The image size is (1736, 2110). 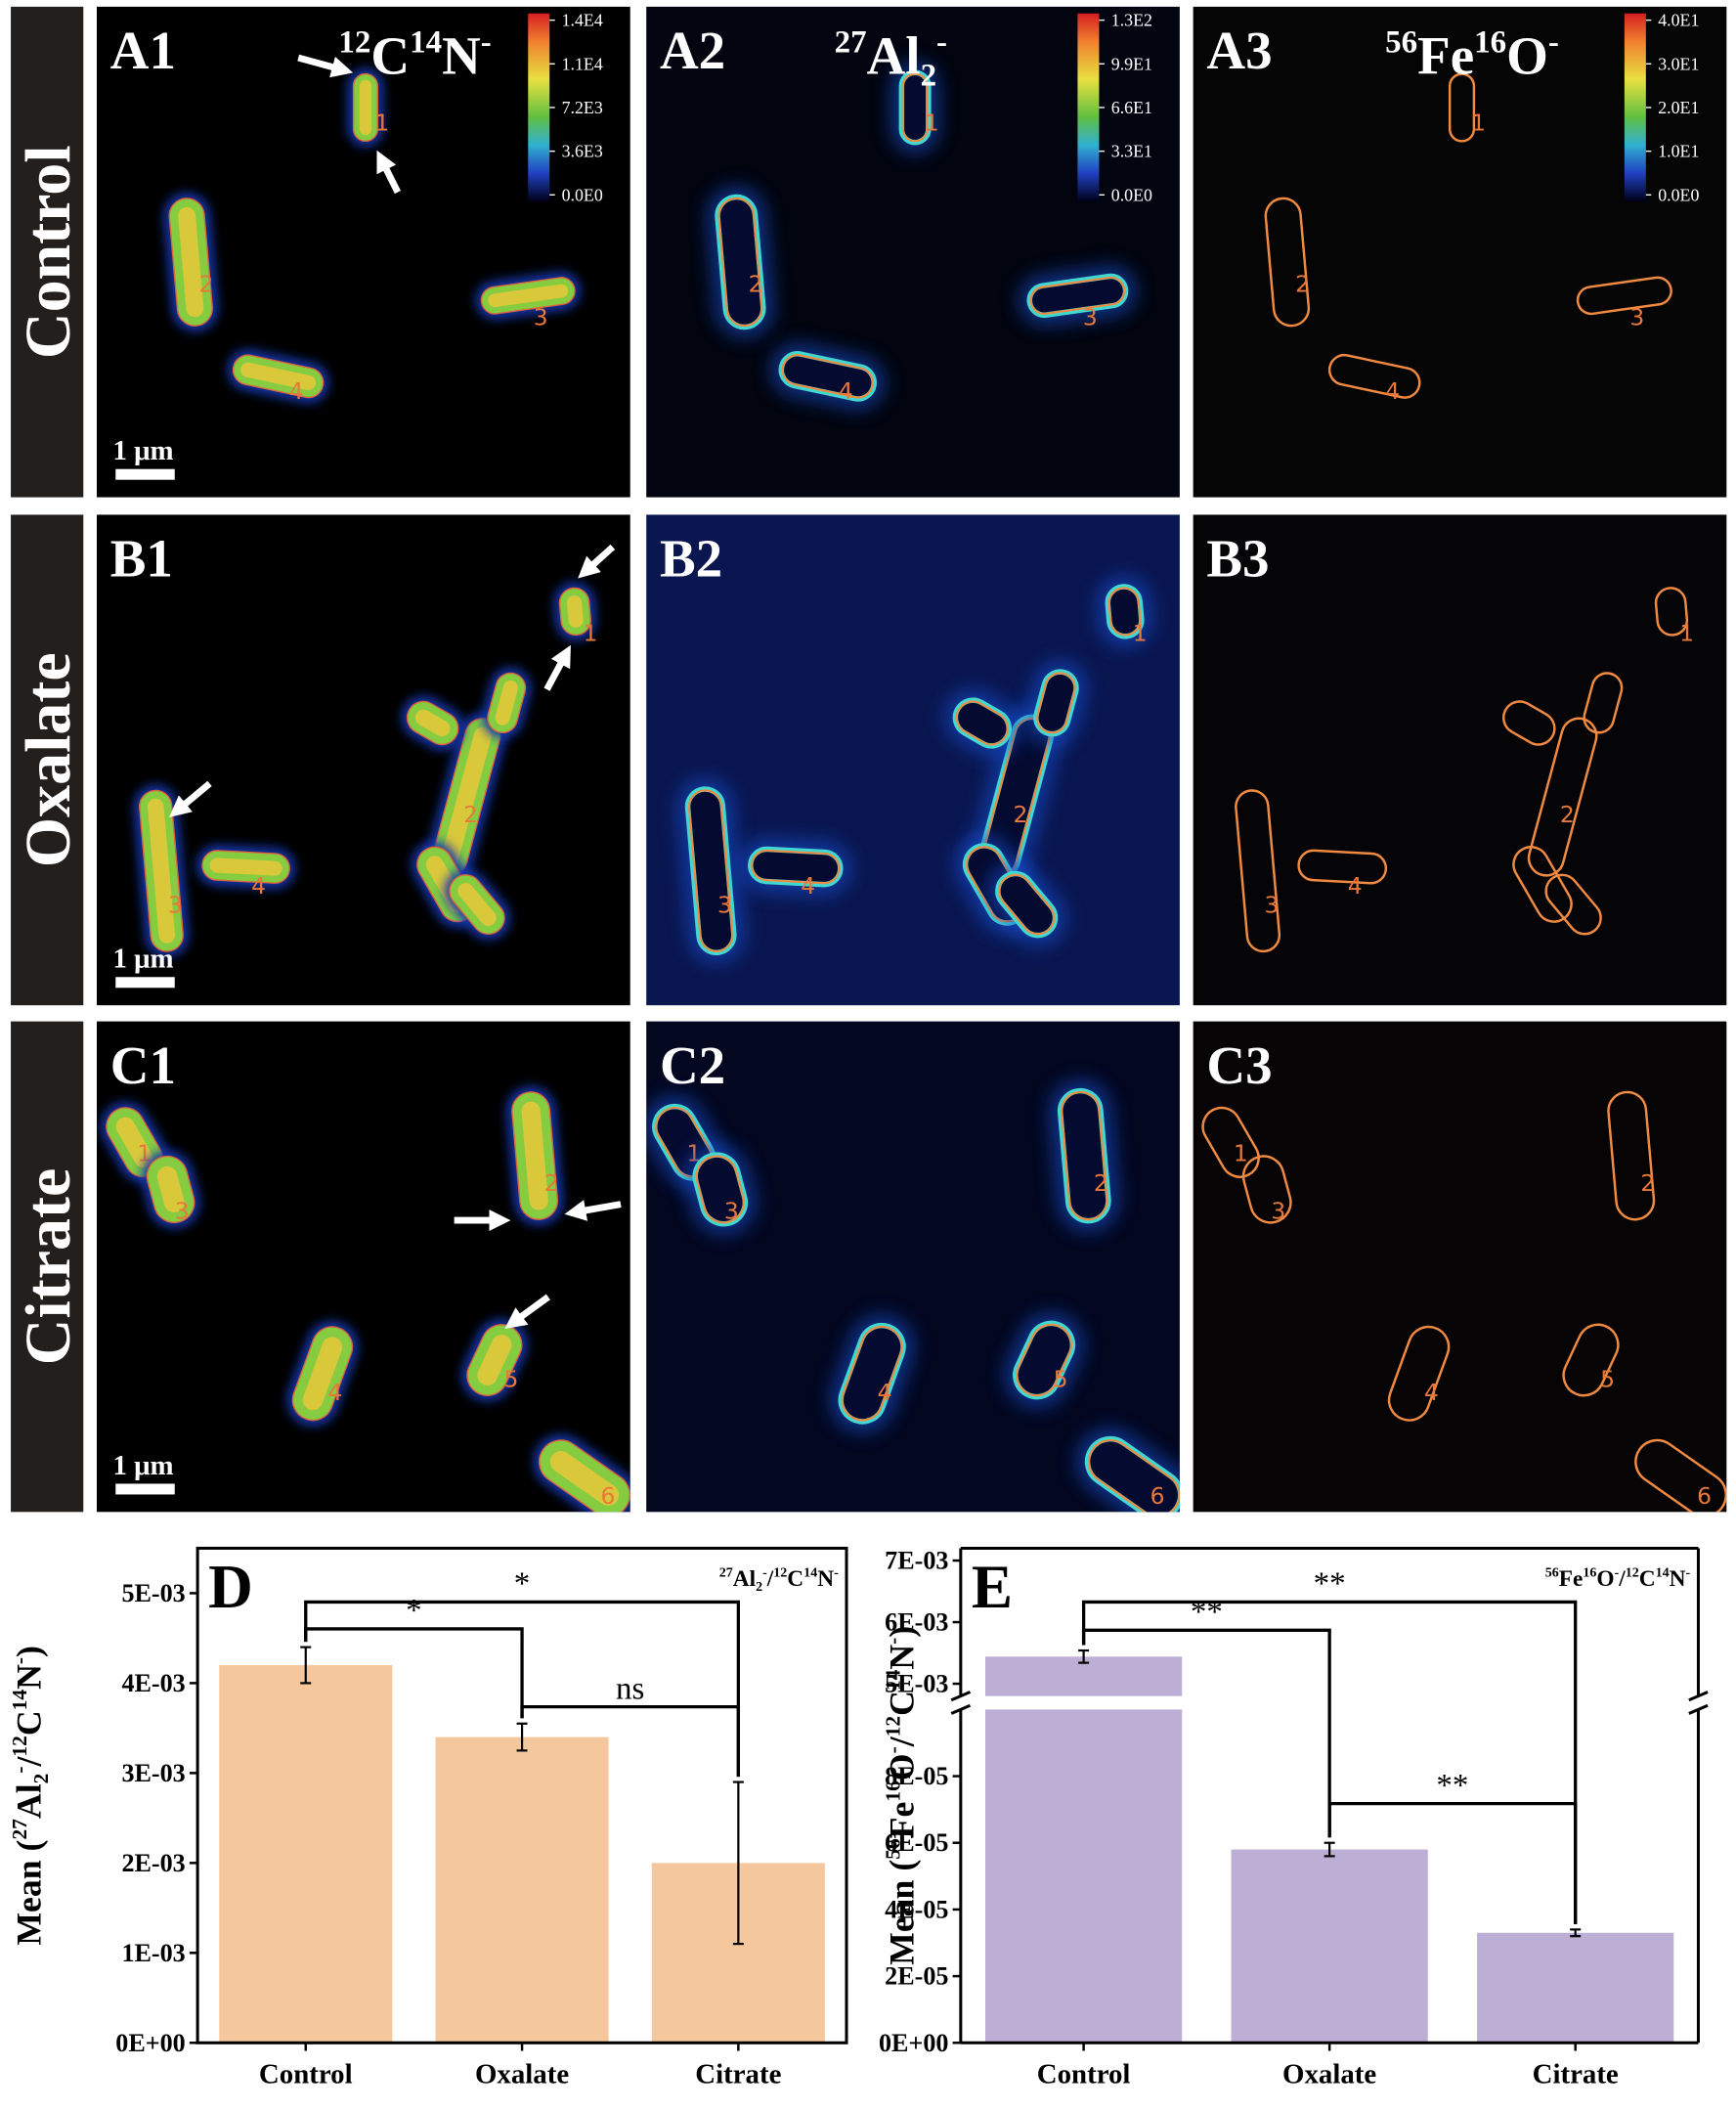 What do you see at coordinates (1131, 108) in the screenshot?
I see `colorbar-tick-label: 6.6E1` at bounding box center [1131, 108].